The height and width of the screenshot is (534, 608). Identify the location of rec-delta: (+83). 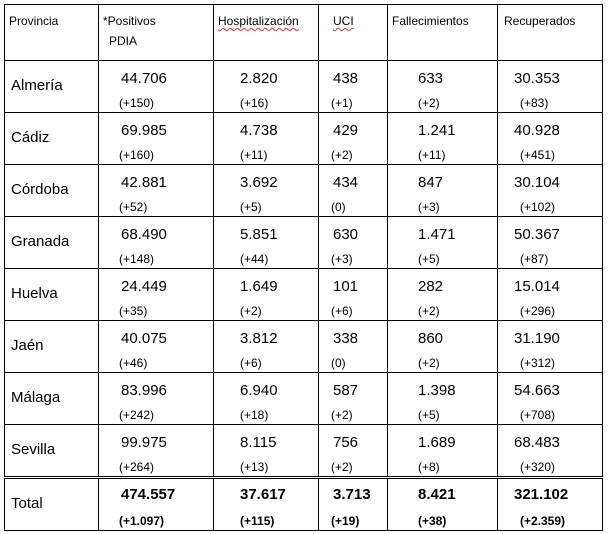
(534, 103).